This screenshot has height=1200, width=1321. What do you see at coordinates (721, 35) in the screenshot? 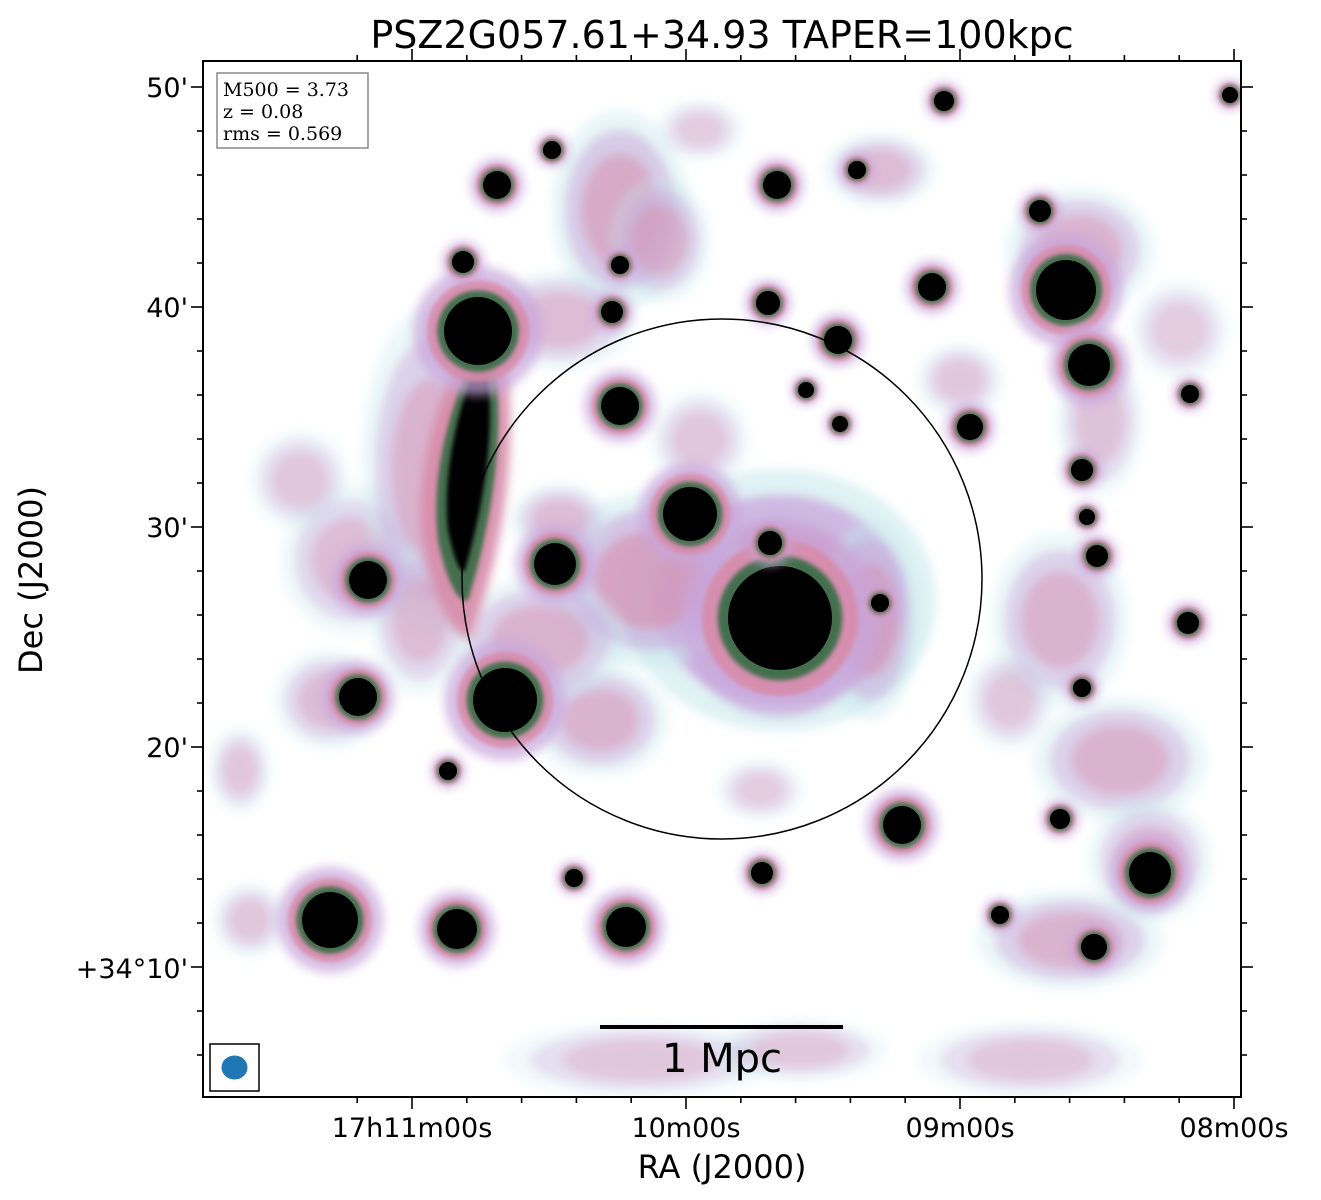
I see `chart-title: PSZ2G057.61+34.93 TAPER=100kpc` at bounding box center [721, 35].